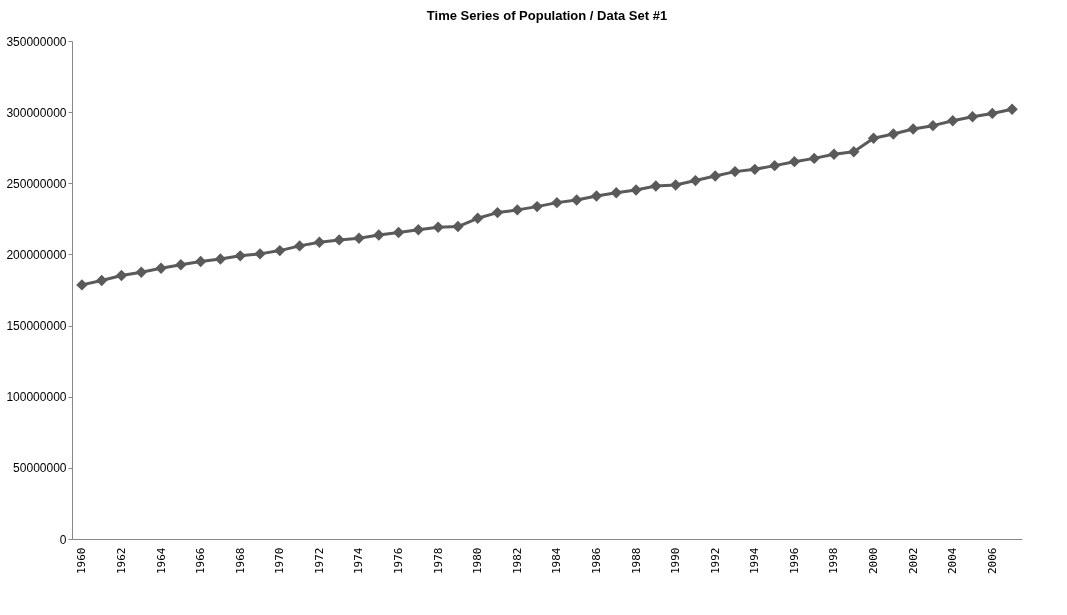 The width and height of the screenshot is (1067, 615). Describe the element at coordinates (280, 560) in the screenshot. I see `x-tick-label: 1970` at that location.